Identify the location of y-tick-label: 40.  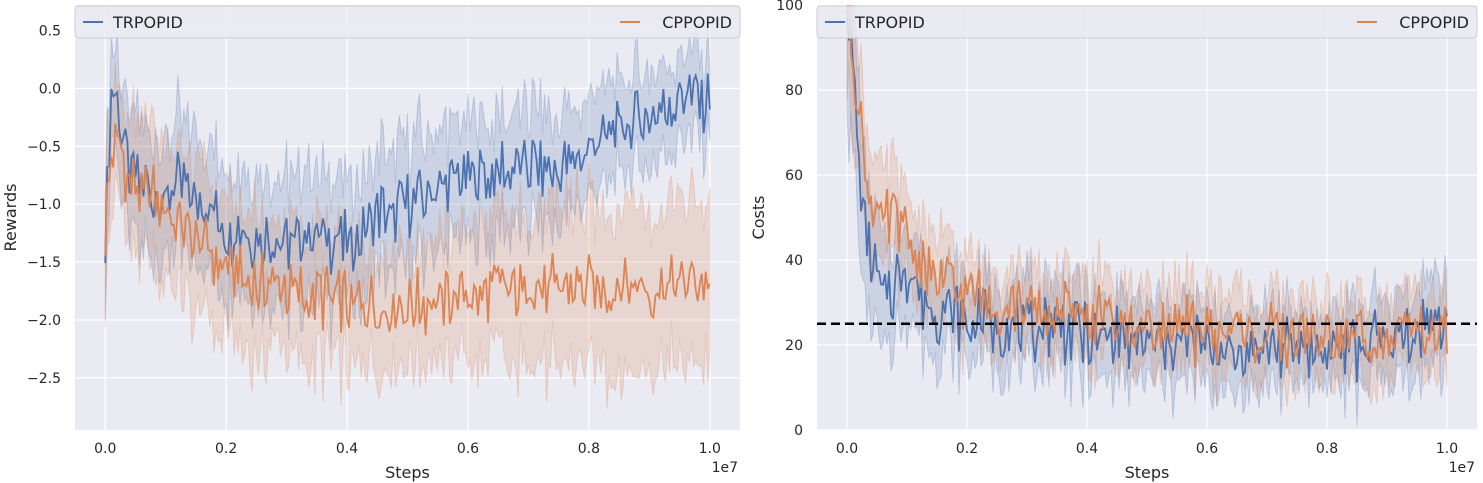
(794, 261).